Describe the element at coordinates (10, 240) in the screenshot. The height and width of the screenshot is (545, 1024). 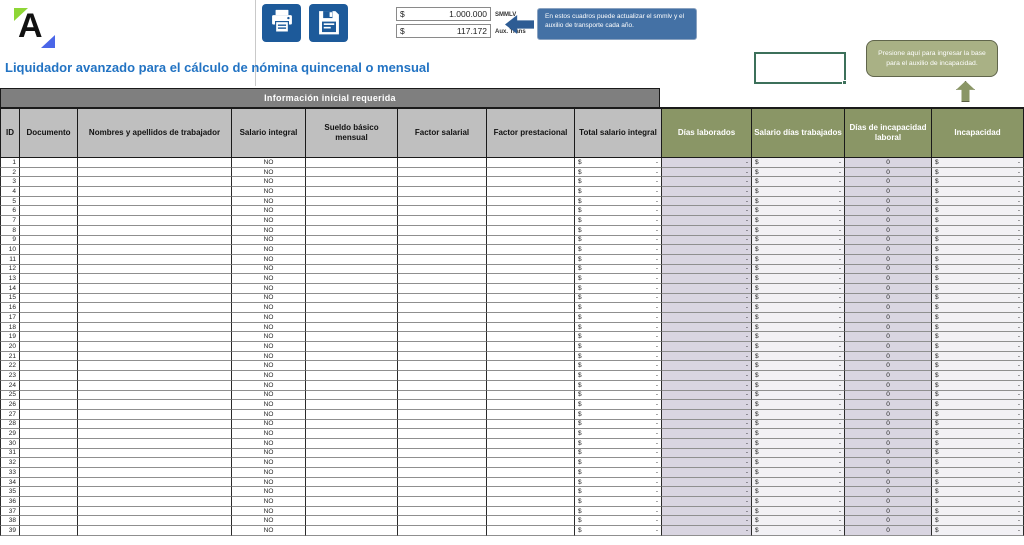
I see `cell-id: 9` at that location.